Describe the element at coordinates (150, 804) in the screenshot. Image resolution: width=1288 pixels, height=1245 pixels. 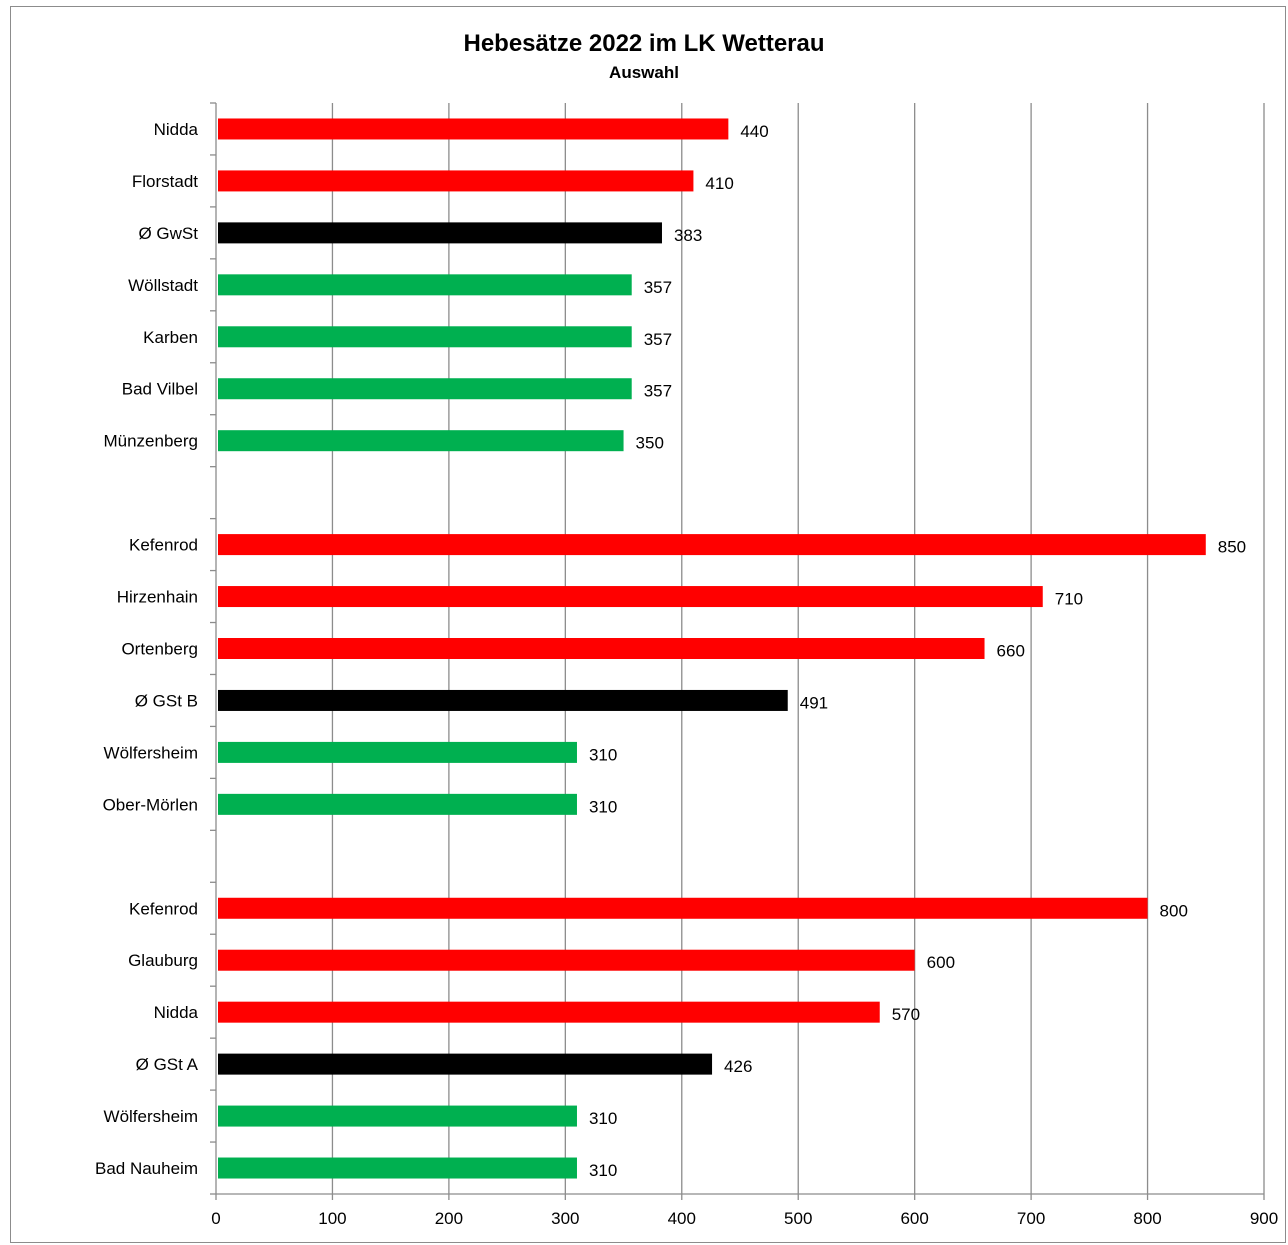
I see `category-label: Ober-Mörlen` at that location.